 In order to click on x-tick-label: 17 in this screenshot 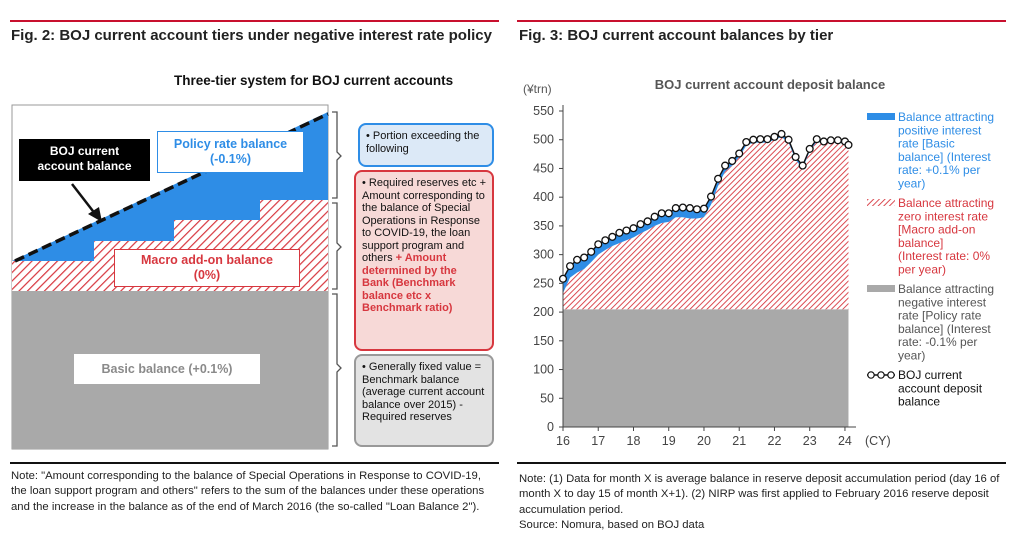, I will do `click(598, 441)`.